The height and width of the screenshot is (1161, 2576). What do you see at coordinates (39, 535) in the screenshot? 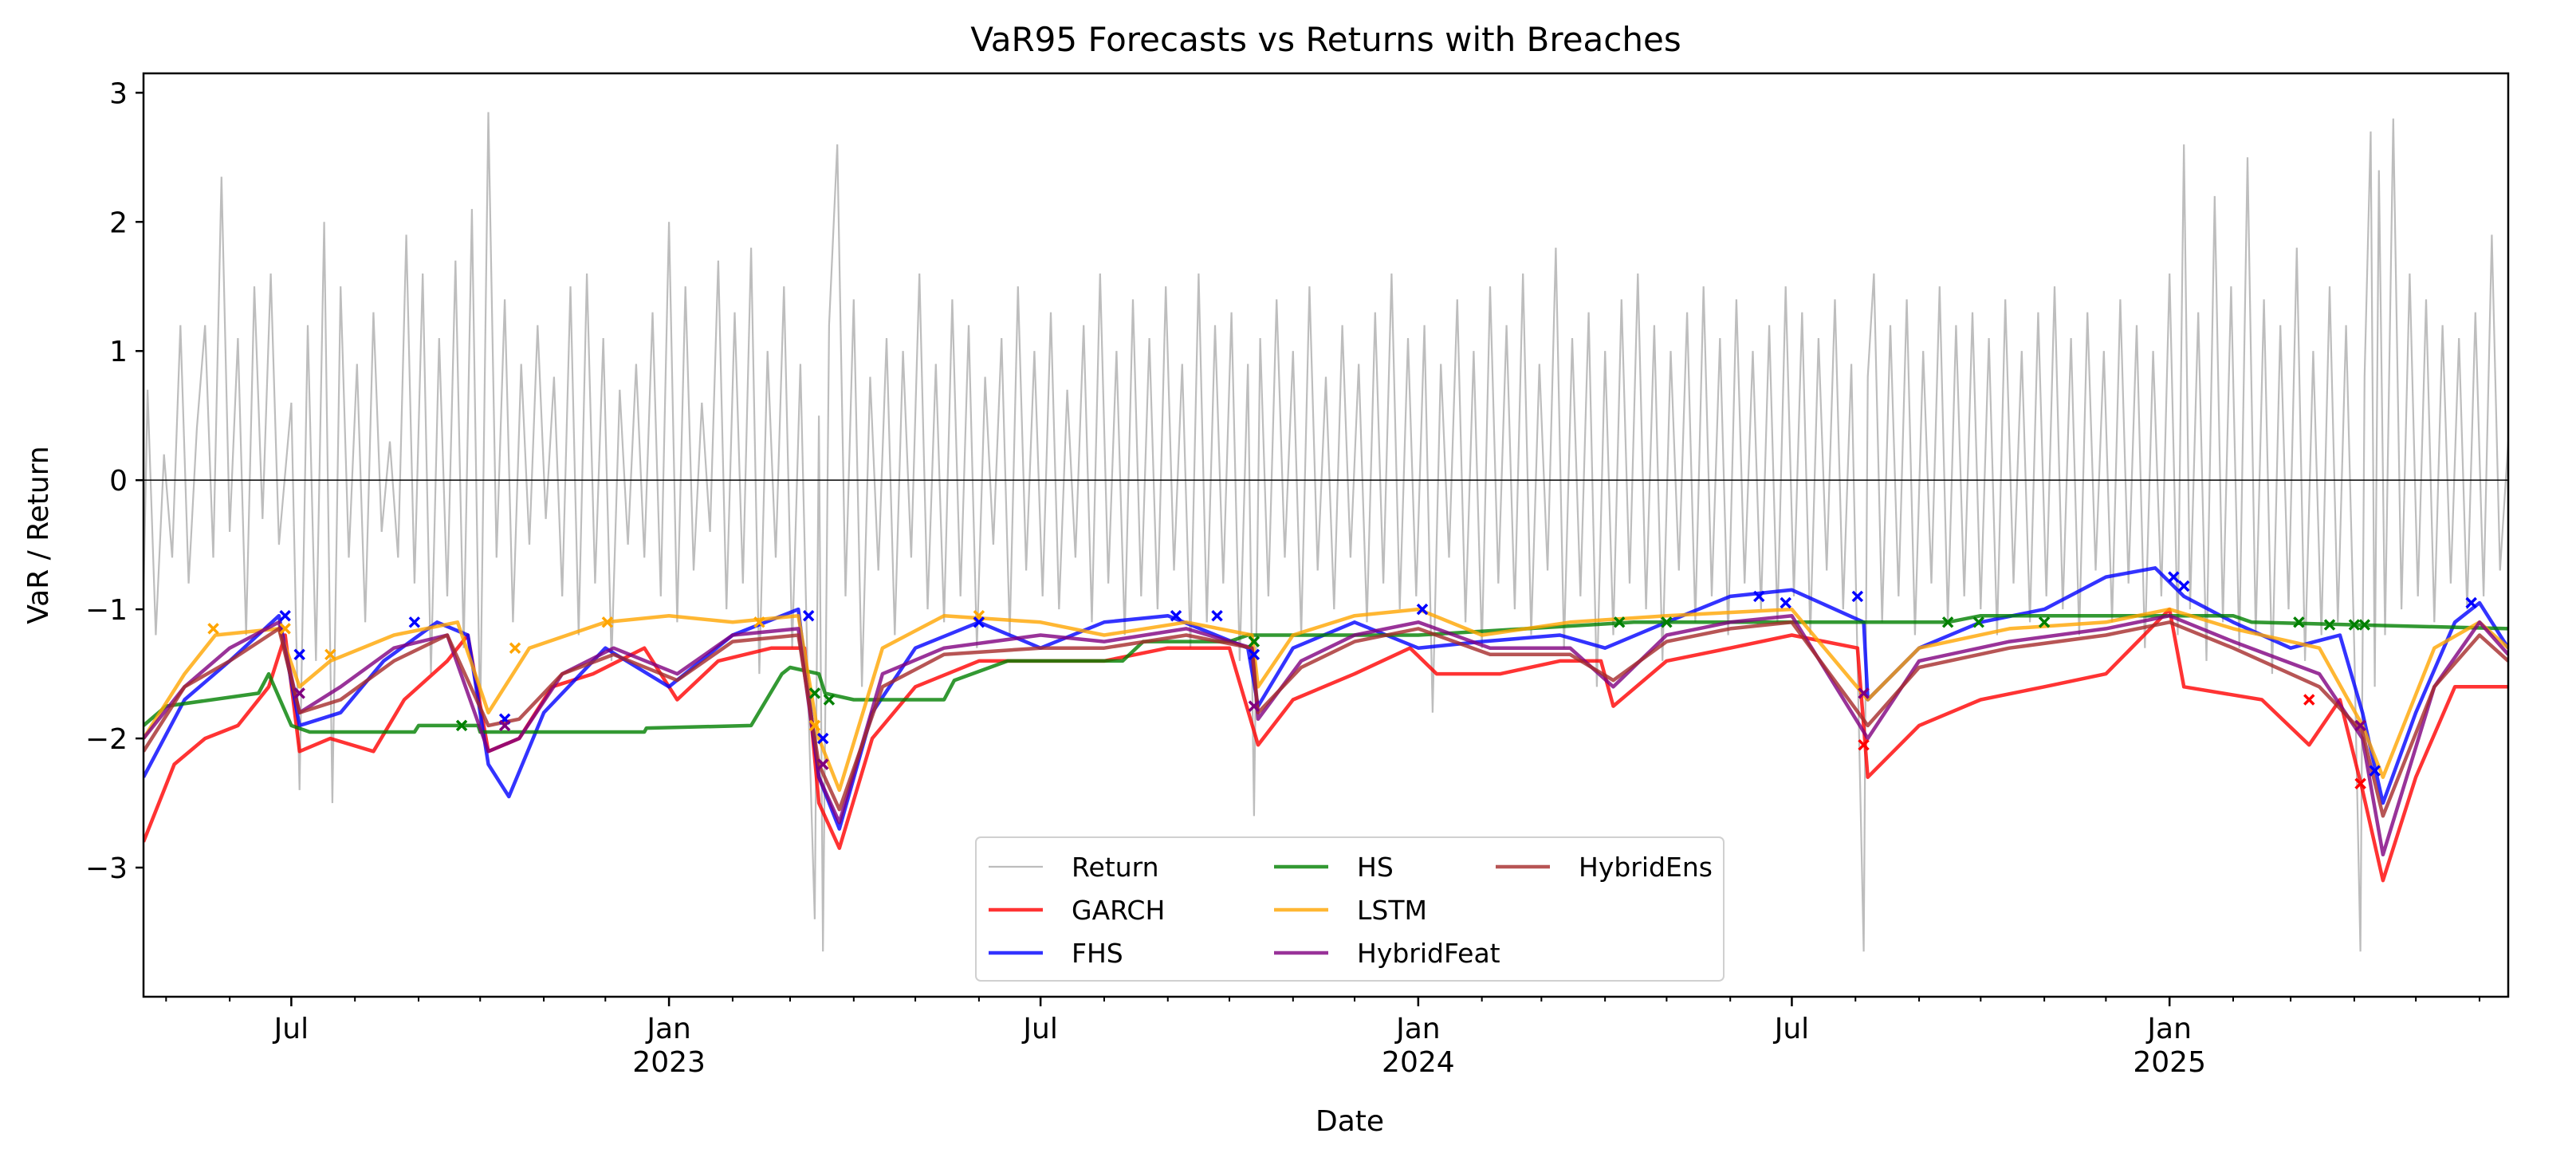
I see `y-axis-label: VaR / Return` at bounding box center [39, 535].